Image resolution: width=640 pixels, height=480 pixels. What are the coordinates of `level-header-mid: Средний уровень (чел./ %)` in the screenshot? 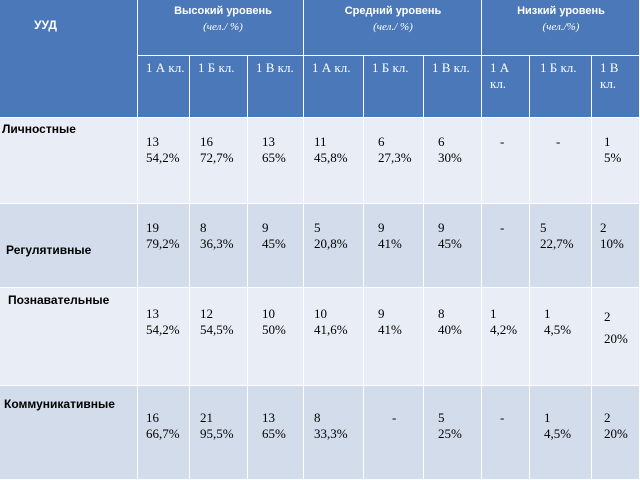 It's located at (393, 28).